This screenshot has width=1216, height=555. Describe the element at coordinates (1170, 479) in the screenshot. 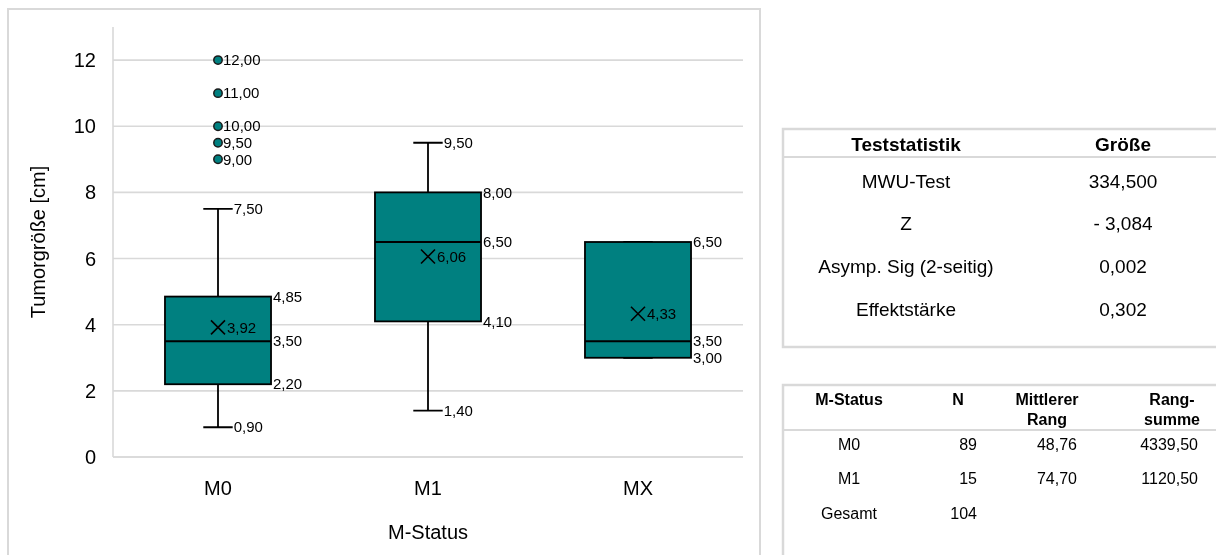

I see `text: 1120,50` at that location.